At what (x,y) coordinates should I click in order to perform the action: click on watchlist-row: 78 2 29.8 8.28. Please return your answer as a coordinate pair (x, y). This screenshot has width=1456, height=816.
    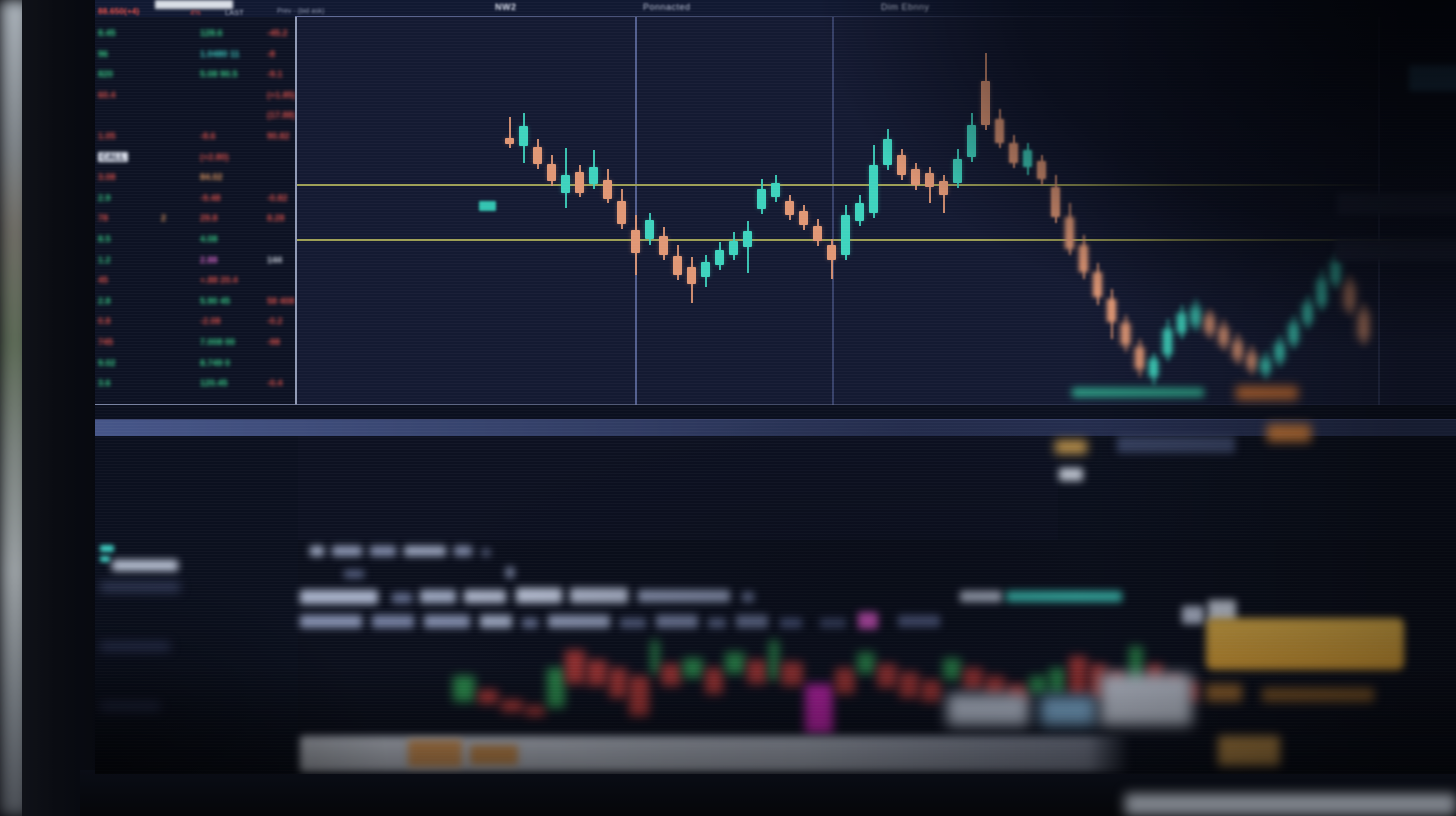
    Looking at the image, I should click on (195, 220).